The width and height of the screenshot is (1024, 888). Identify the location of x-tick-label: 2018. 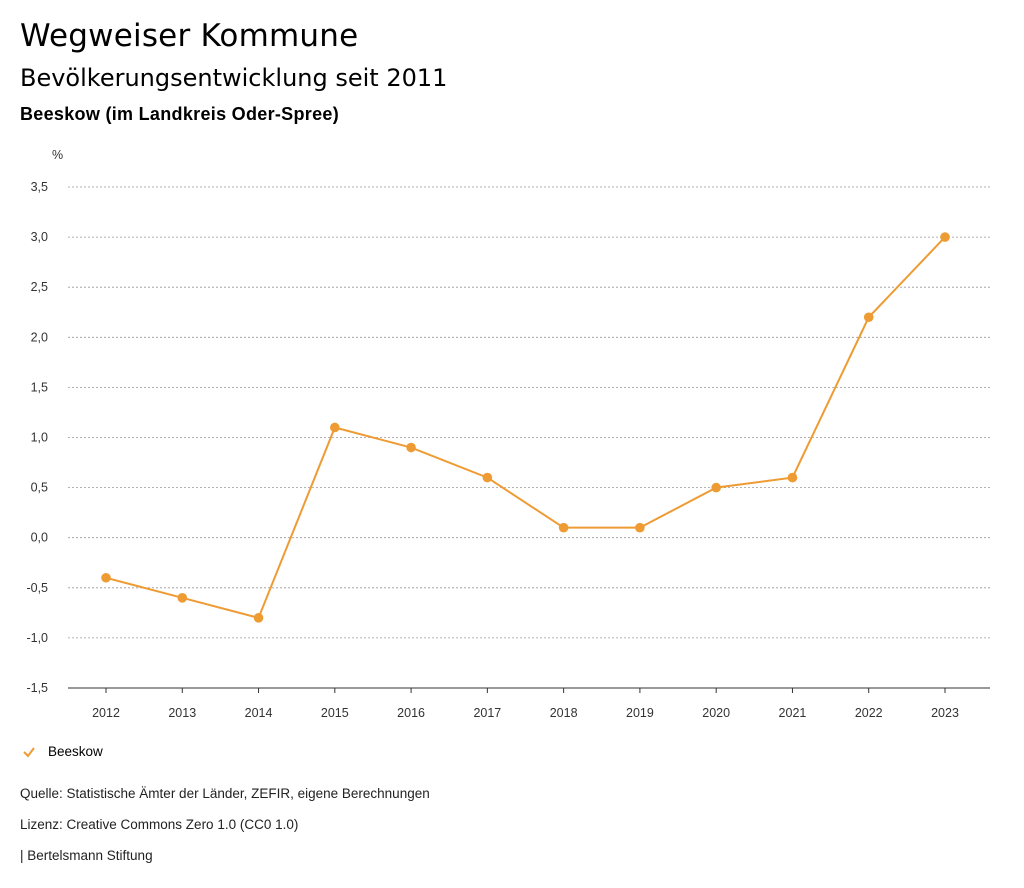
(564, 713).